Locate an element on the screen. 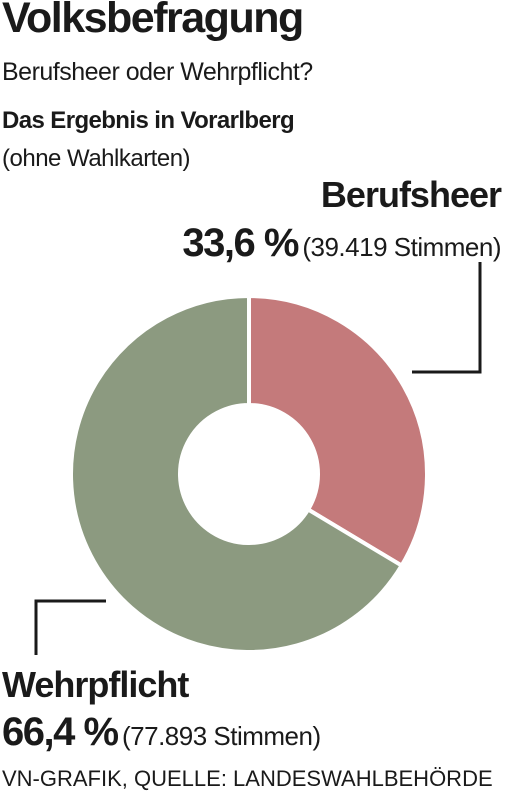 Image resolution: width=509 pixels, height=800 pixels. chart-heading: Das Ergebnis in Vorarlberg is located at coordinates (148, 120).